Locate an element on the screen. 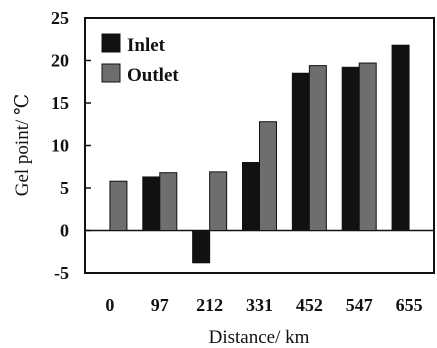 This screenshot has width=437, height=348. legend: Inlet Outlet is located at coordinates (140, 59).